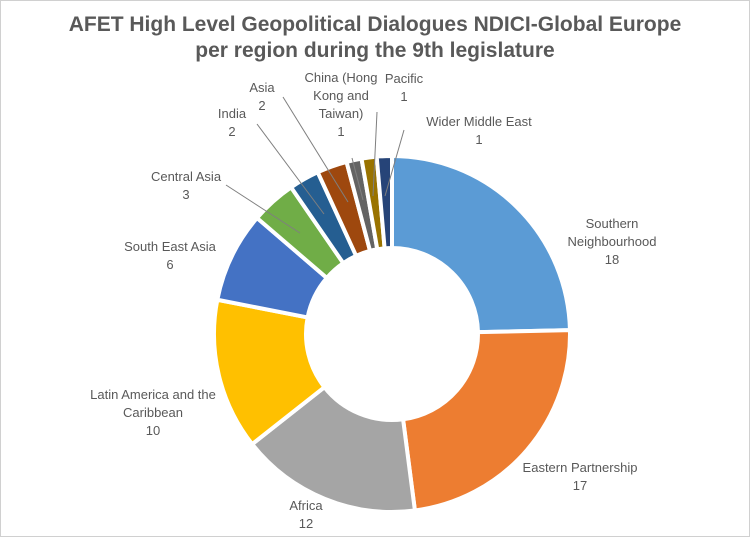 The height and width of the screenshot is (537, 750). Describe the element at coordinates (478, 139) in the screenshot. I see `slice-value-10: 1` at that location.